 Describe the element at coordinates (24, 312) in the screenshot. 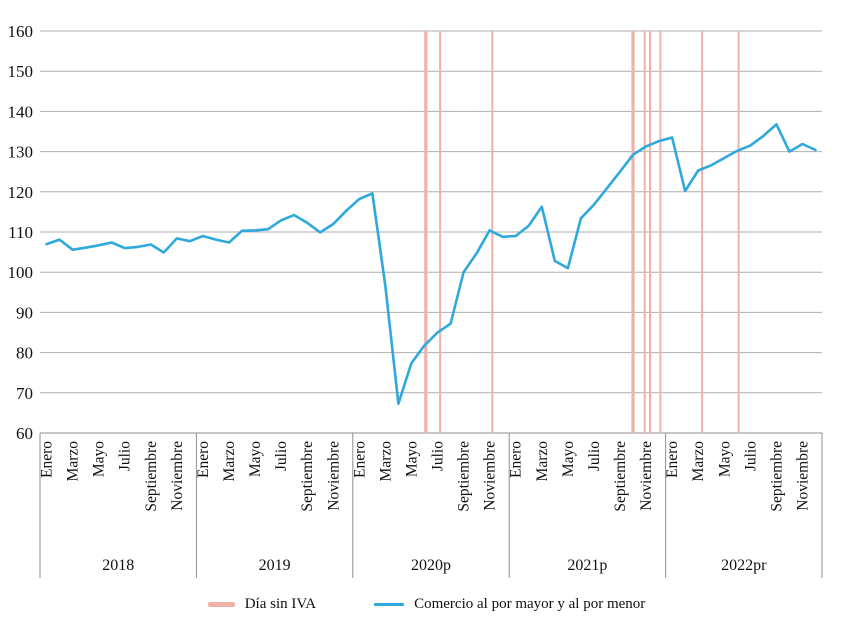

I see `y-axis-tick-label: 90` at that location.